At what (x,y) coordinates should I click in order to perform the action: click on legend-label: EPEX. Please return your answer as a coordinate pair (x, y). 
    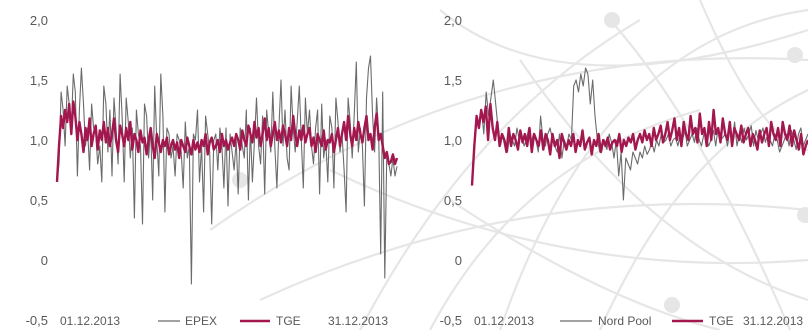
    Looking at the image, I should click on (201, 321).